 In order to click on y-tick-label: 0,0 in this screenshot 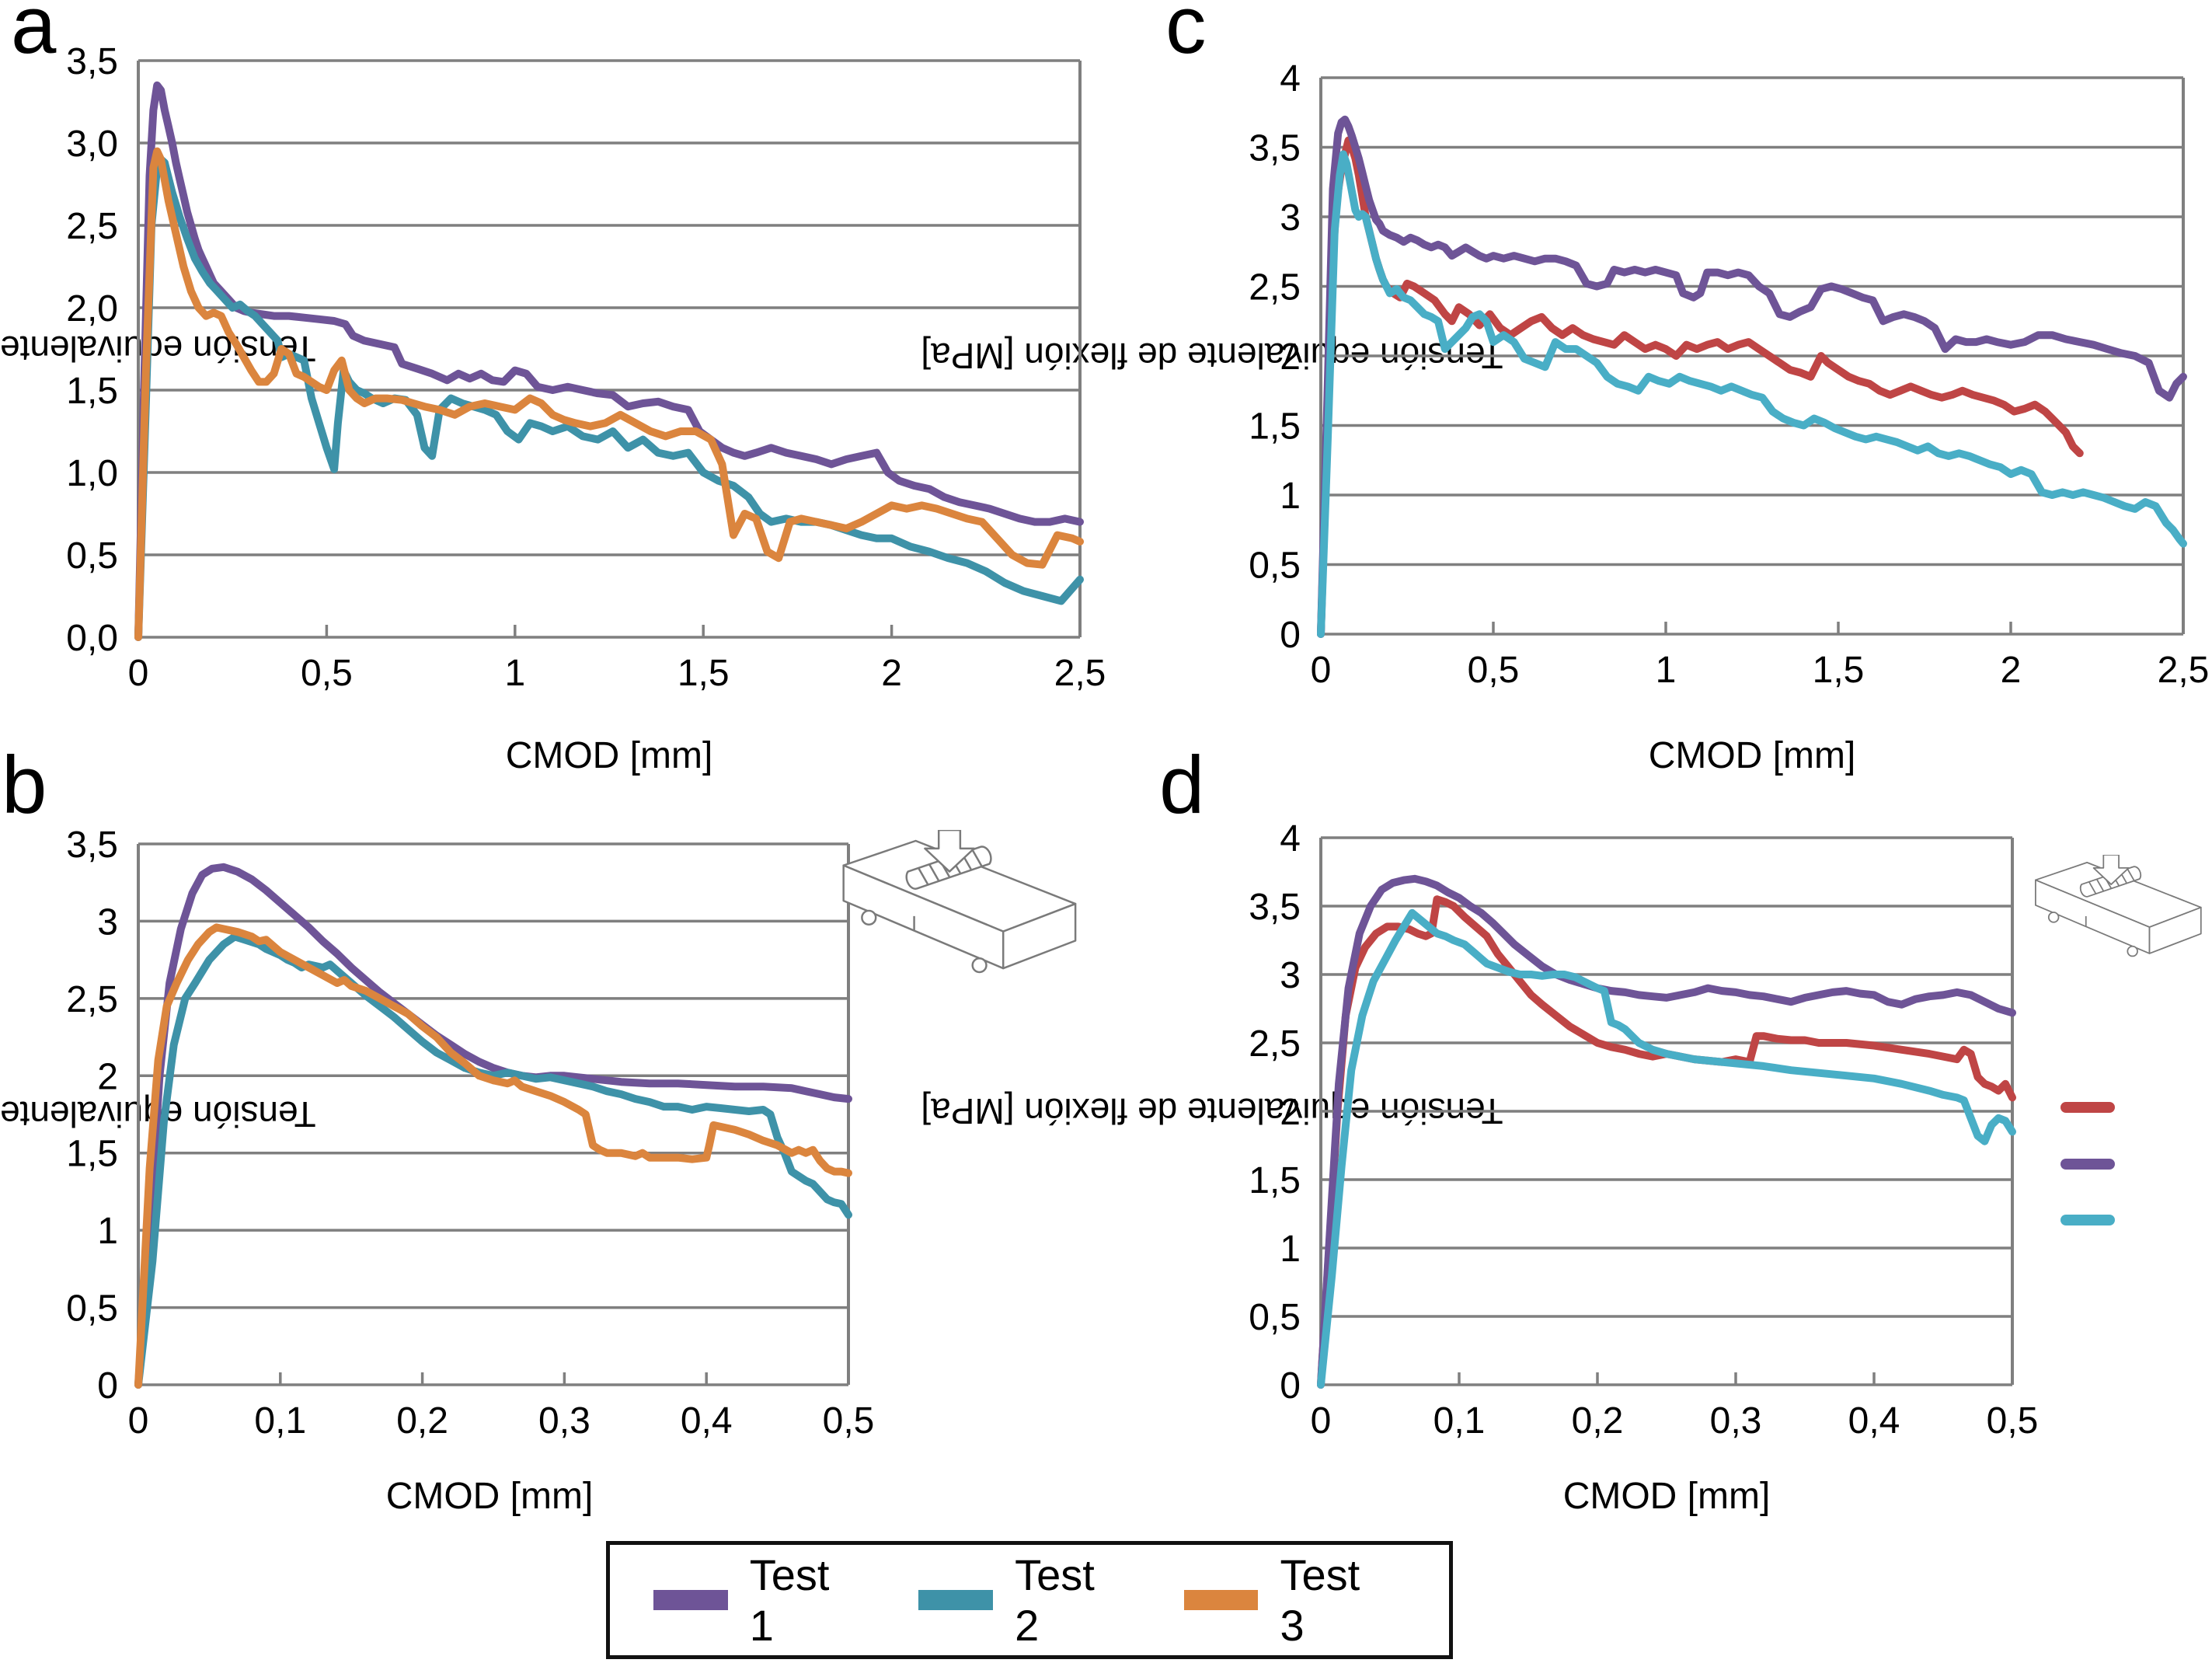, I will do `click(92, 638)`.